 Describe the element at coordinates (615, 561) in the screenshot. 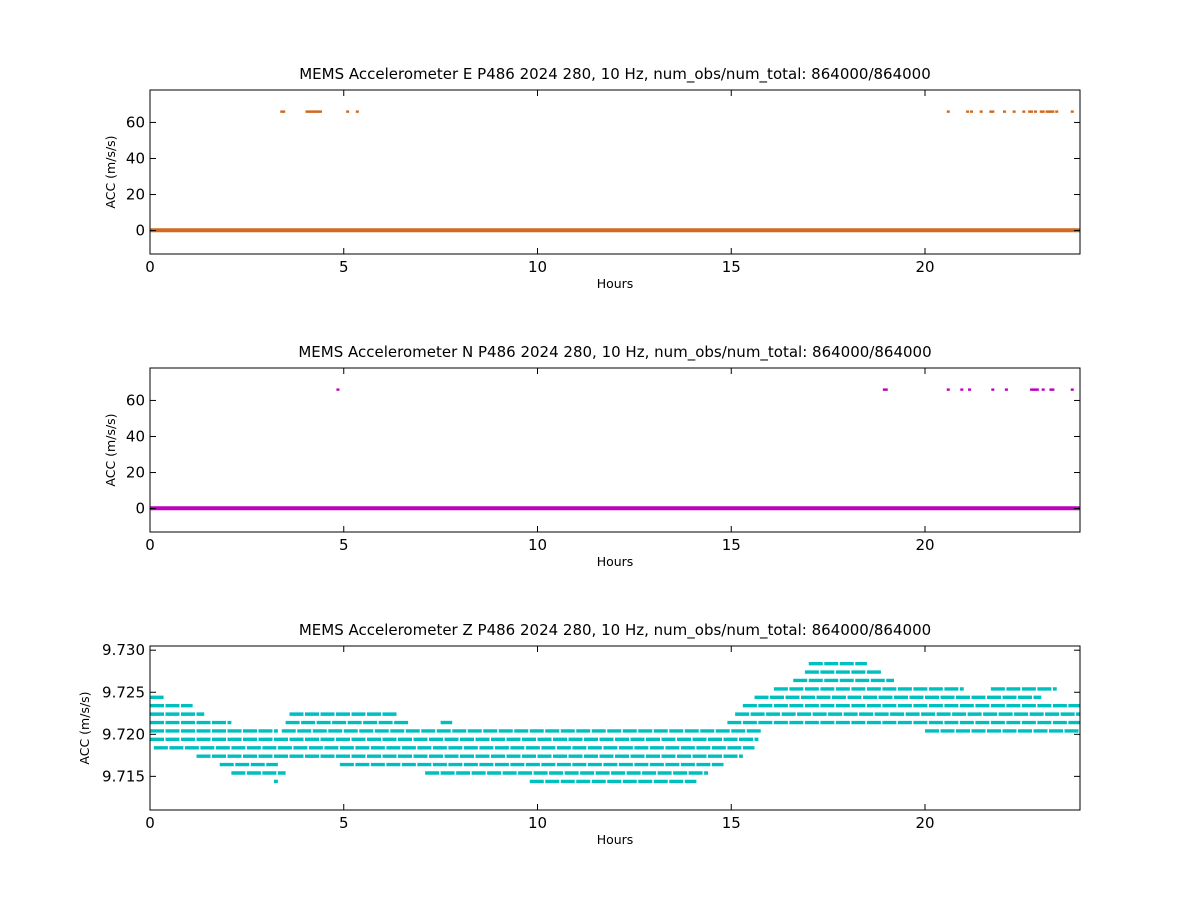

I see `subplot-n-xlabel: Hours` at that location.